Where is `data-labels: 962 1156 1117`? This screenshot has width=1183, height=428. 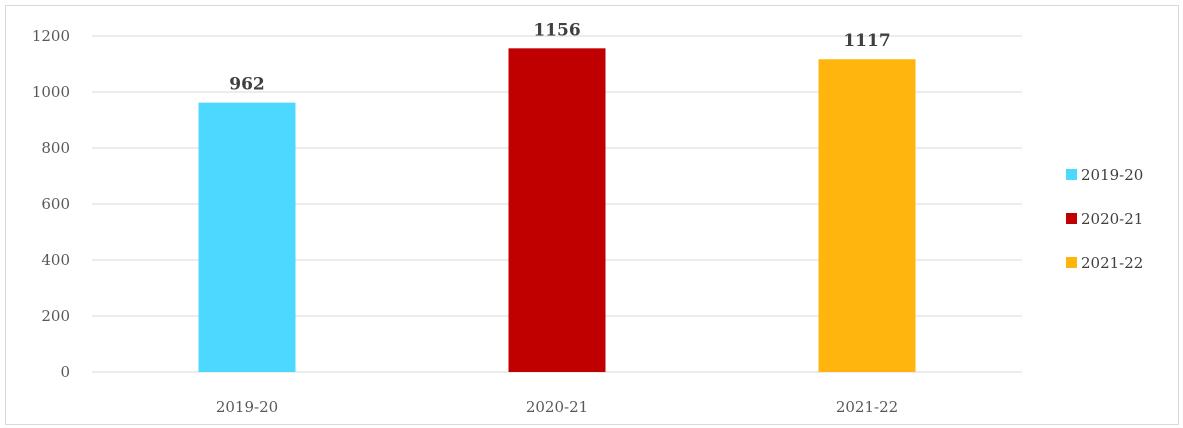 data-labels: 962 1156 1117 is located at coordinates (559, 57).